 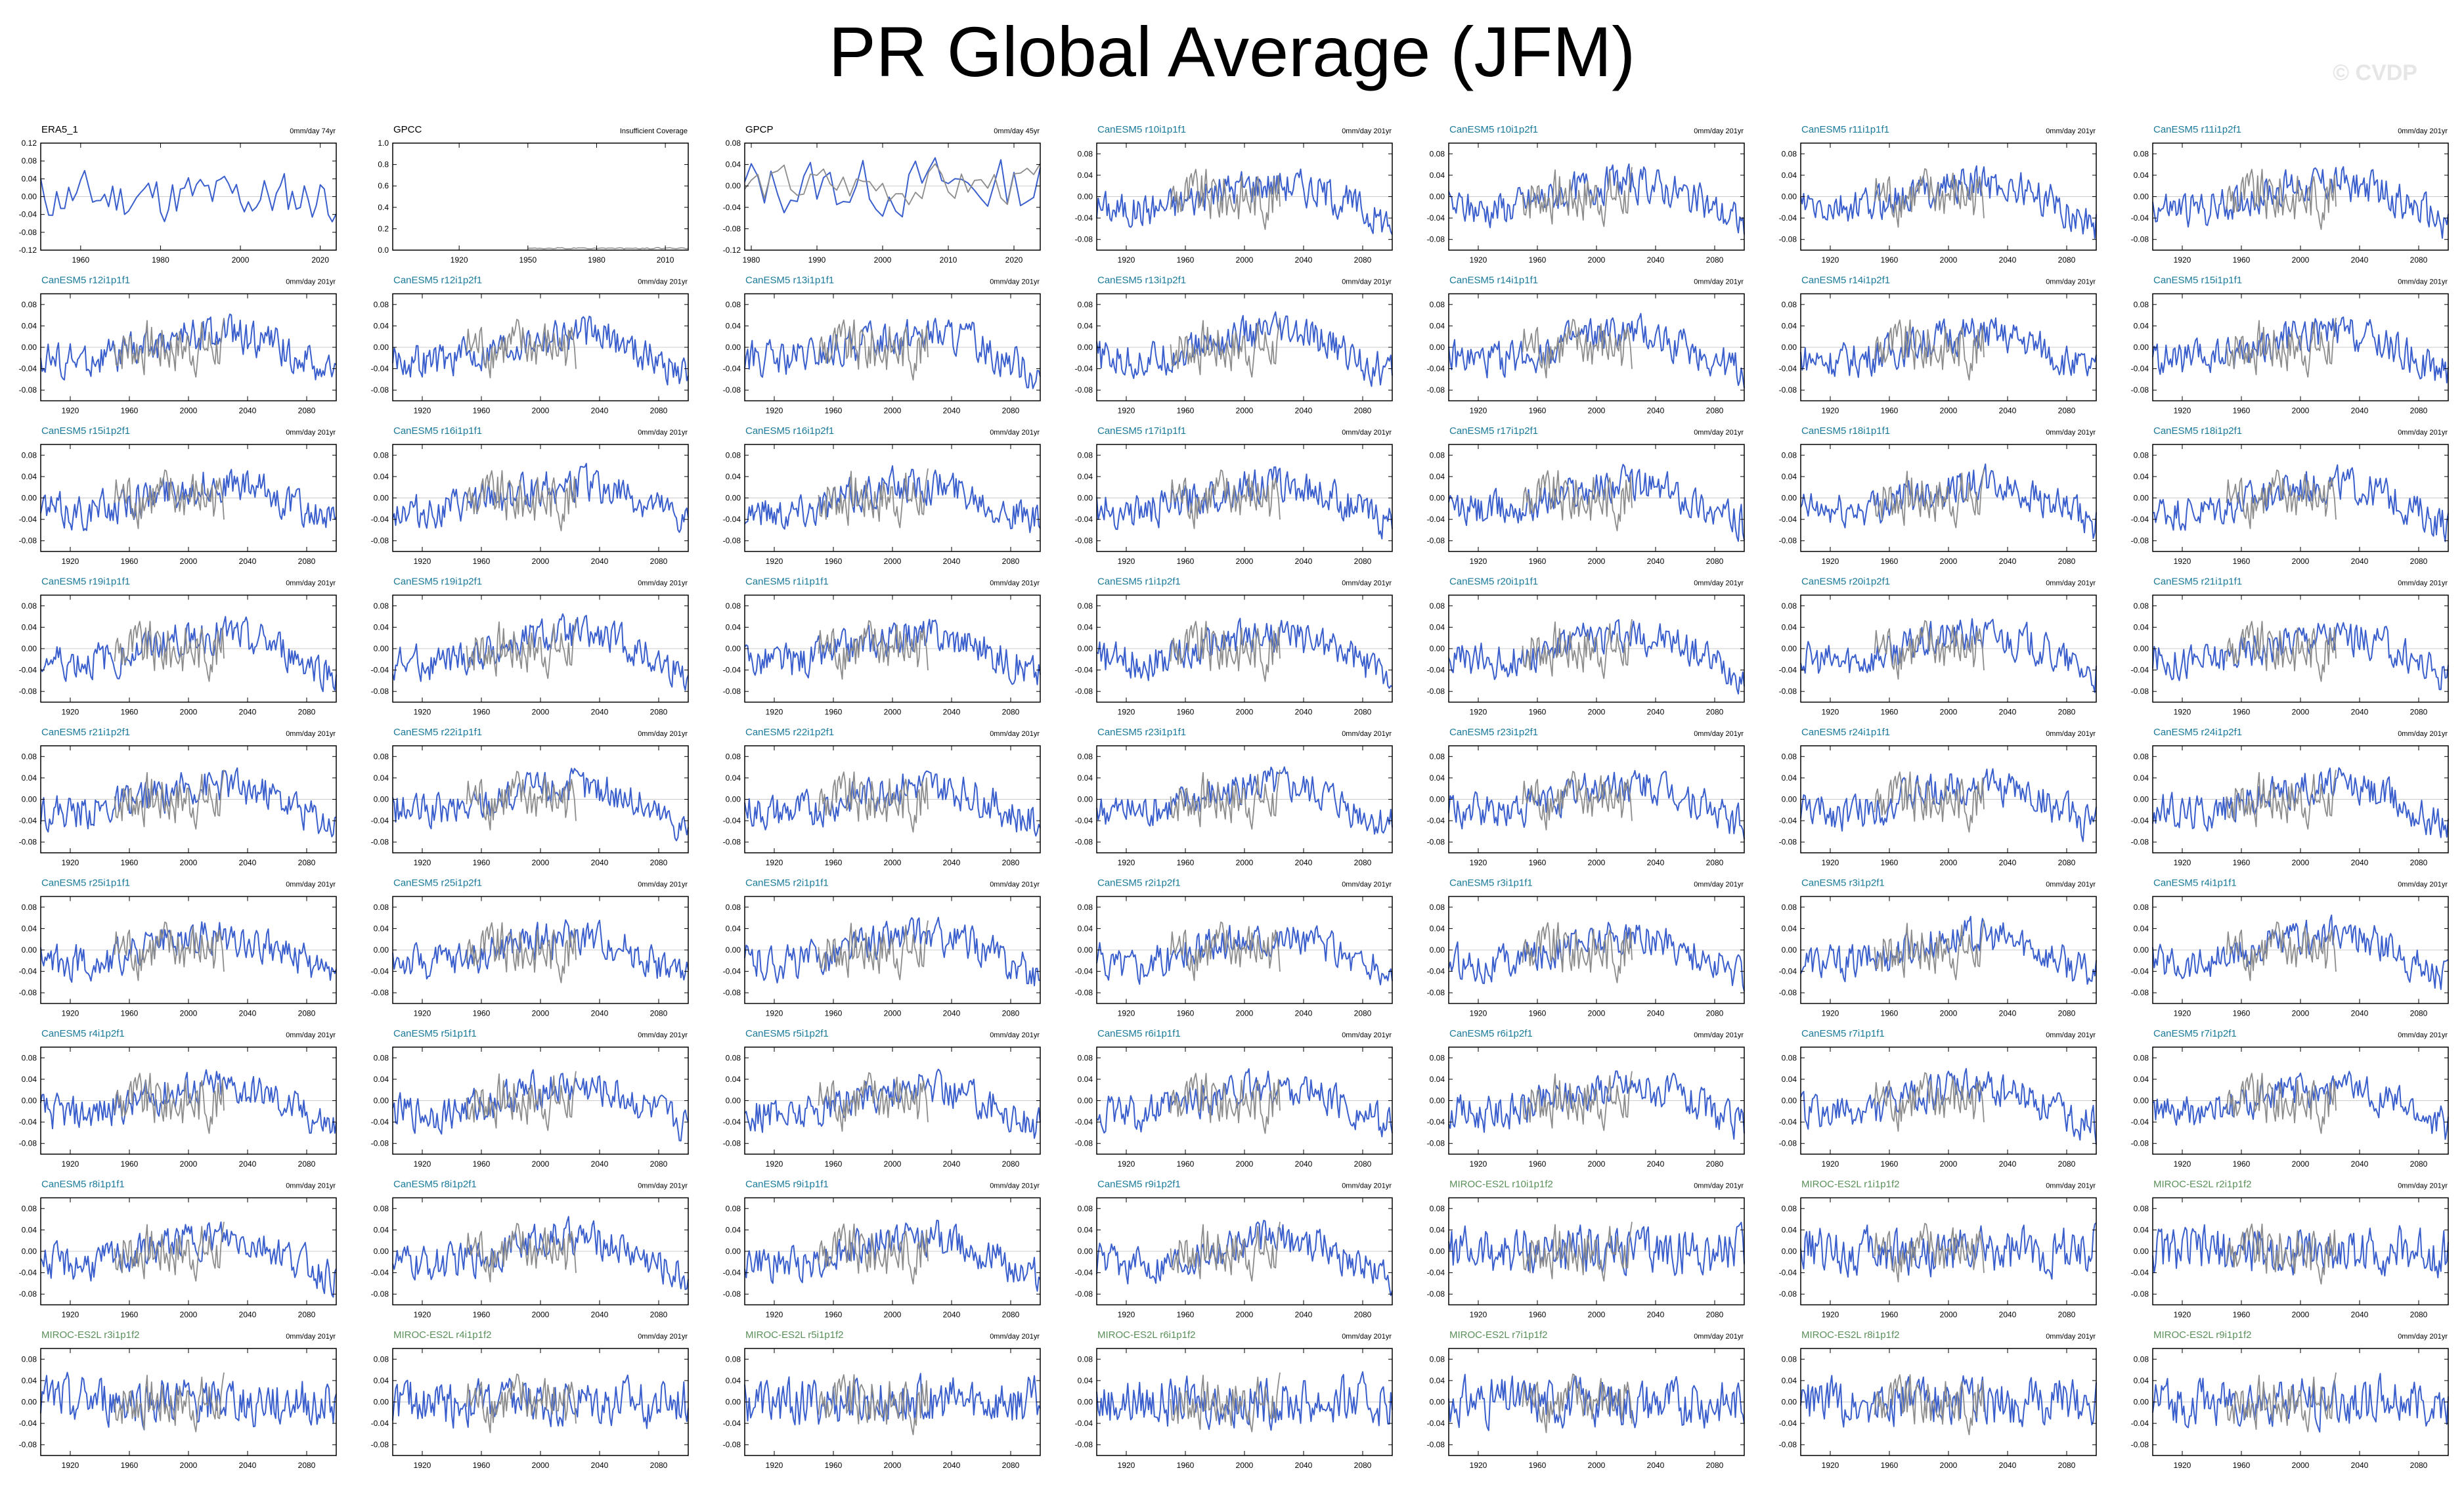 I want to click on panel-title: MIROC-ES2L r6i1p1f2, so click(x=1146, y=1335).